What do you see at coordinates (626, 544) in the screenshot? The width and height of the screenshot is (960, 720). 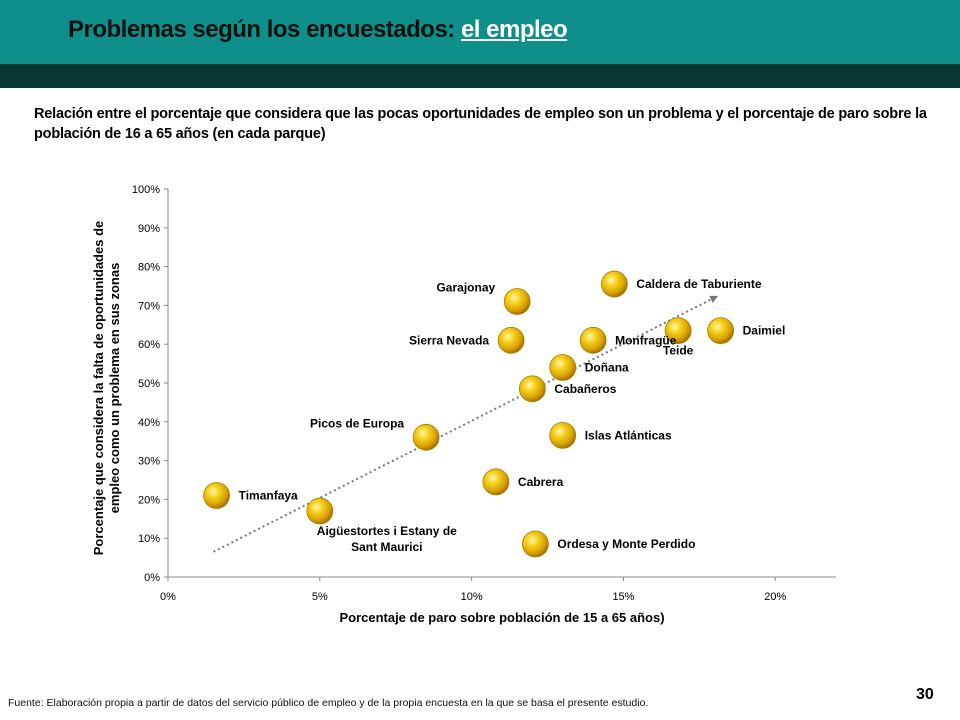 I see `point-label: Ordesa y Monte Perdido` at bounding box center [626, 544].